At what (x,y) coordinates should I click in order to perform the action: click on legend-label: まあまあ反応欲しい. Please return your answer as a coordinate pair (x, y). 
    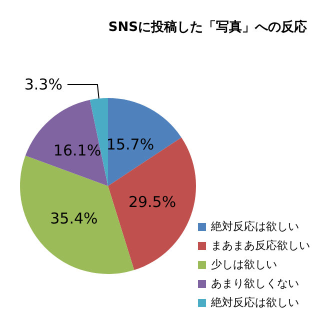
    Looking at the image, I should click on (260, 245).